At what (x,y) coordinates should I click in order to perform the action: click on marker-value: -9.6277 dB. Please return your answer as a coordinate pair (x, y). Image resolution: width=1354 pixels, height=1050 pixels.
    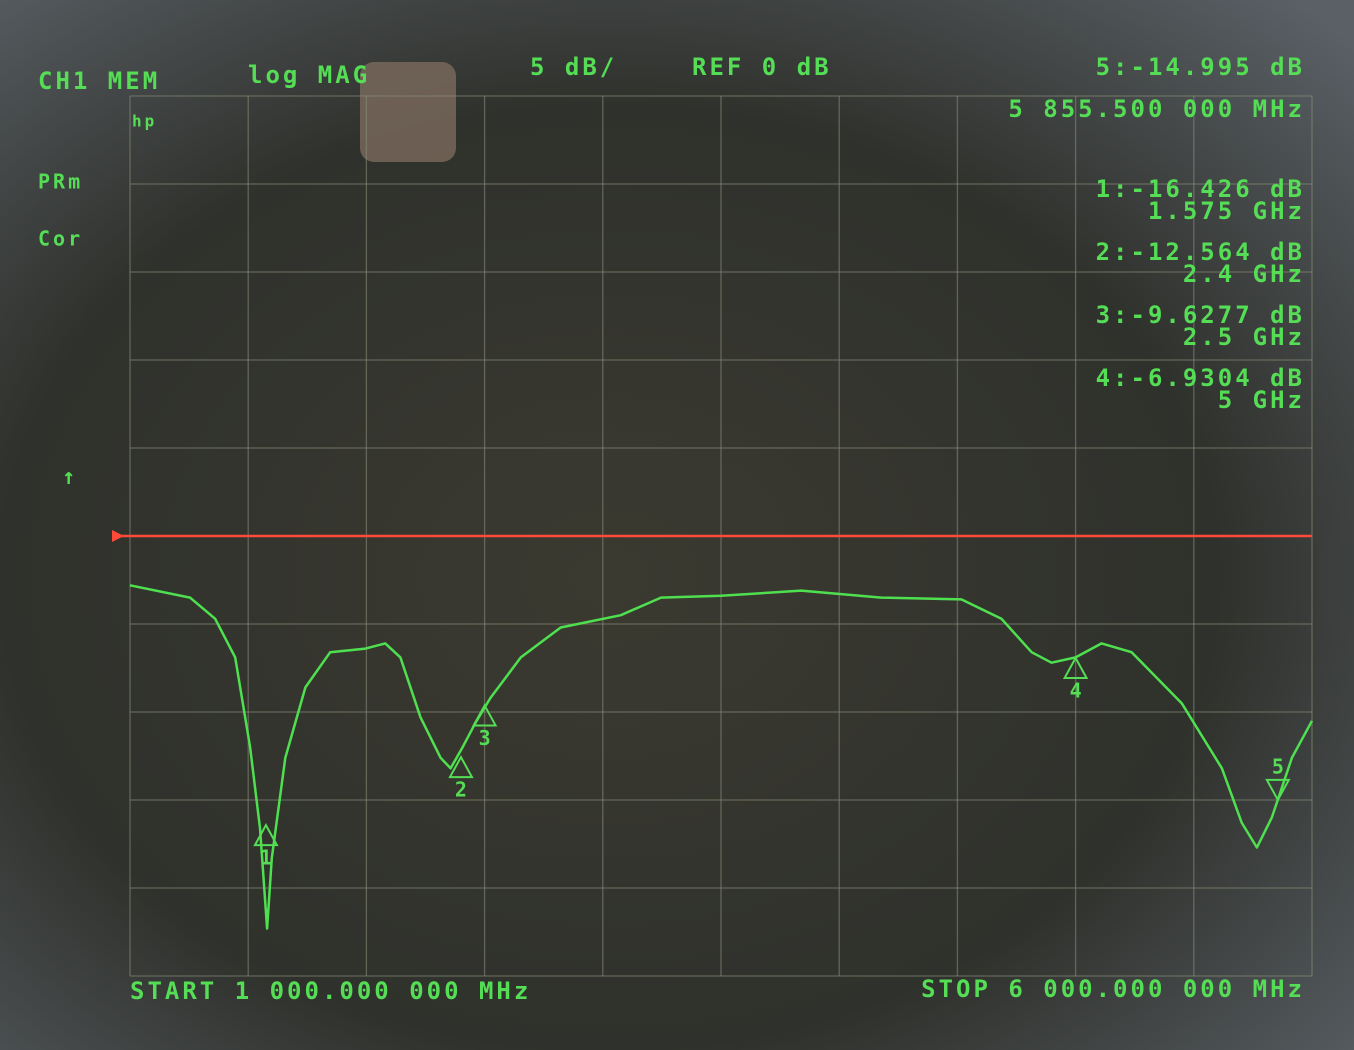
    Looking at the image, I should click on (1218, 315).